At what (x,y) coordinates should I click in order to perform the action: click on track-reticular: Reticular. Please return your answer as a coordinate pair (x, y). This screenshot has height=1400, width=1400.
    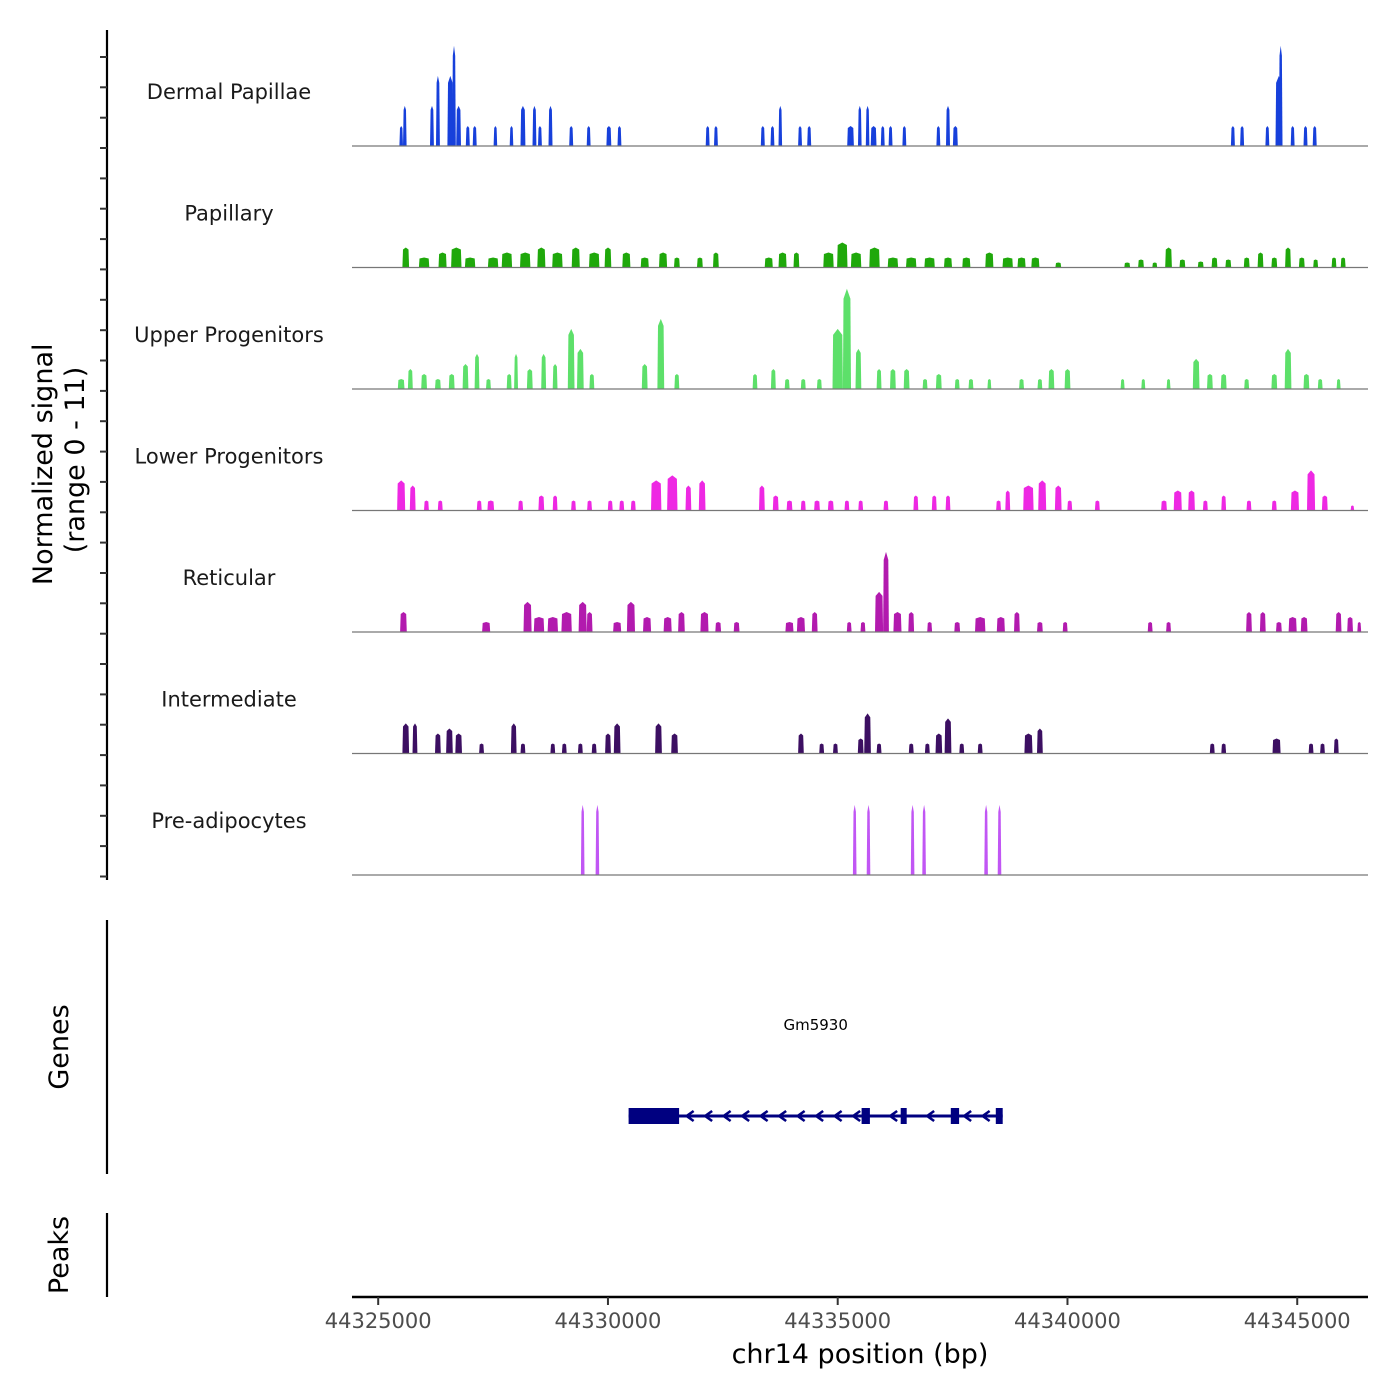
    Looking at the image, I should click on (775, 592).